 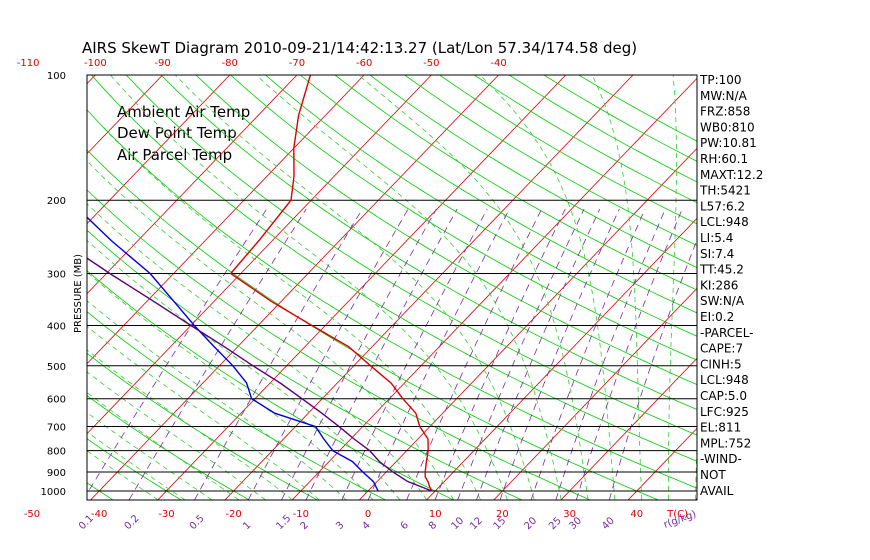 I want to click on mixing-ratio-tick-label: 0.2, so click(x=132, y=522).